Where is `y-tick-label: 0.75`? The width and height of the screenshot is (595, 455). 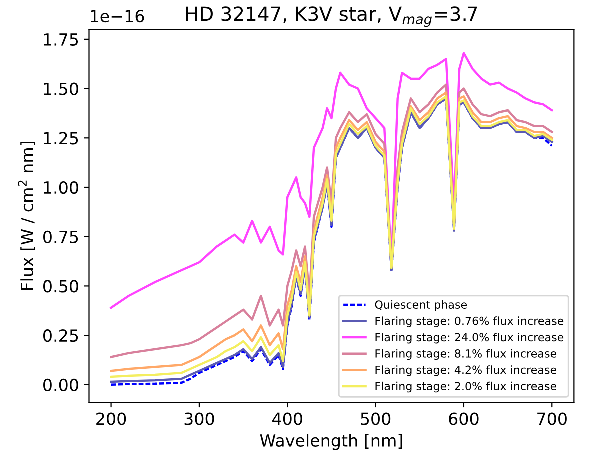 y-tick-label: 0.75 is located at coordinates (61, 237).